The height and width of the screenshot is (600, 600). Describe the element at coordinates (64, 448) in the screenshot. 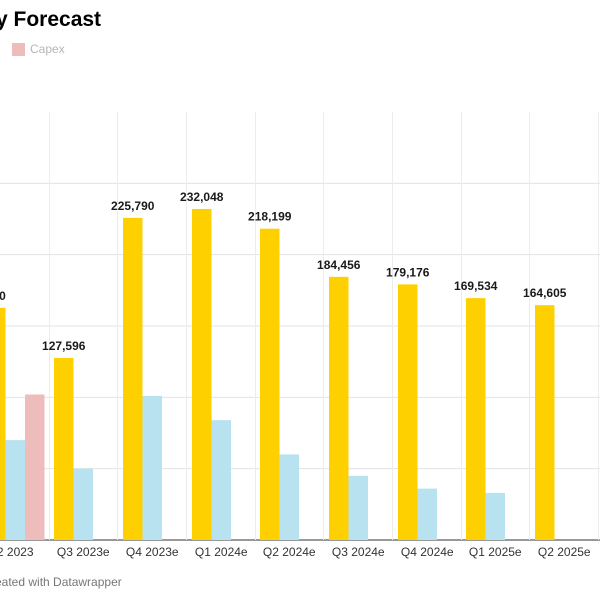

I see `bar-series-1-q3-2023e` at that location.